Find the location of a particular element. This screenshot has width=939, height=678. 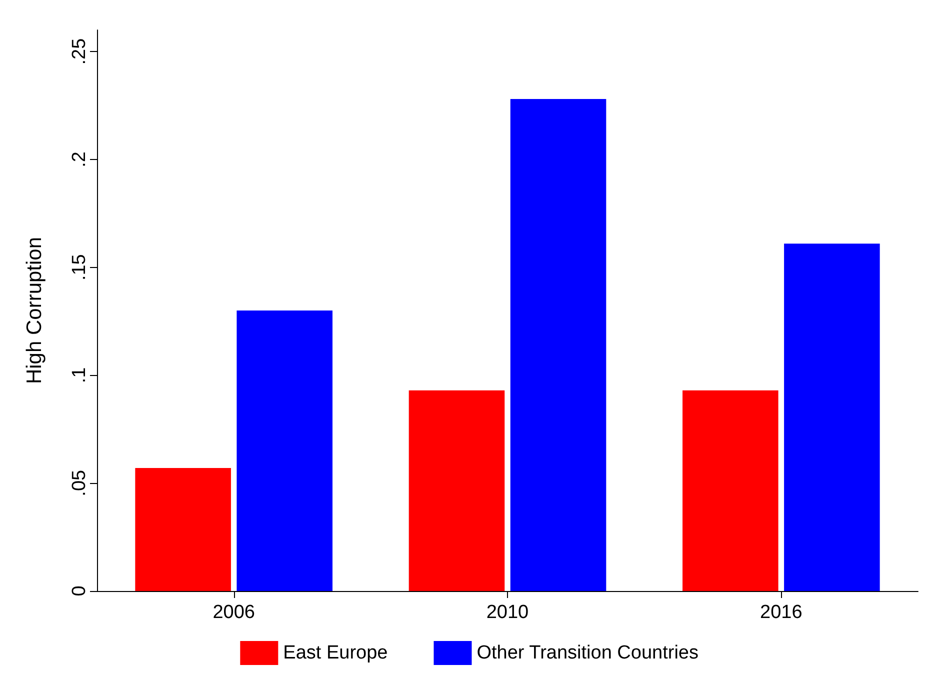

x-tick-label: 2010 is located at coordinates (507, 612).